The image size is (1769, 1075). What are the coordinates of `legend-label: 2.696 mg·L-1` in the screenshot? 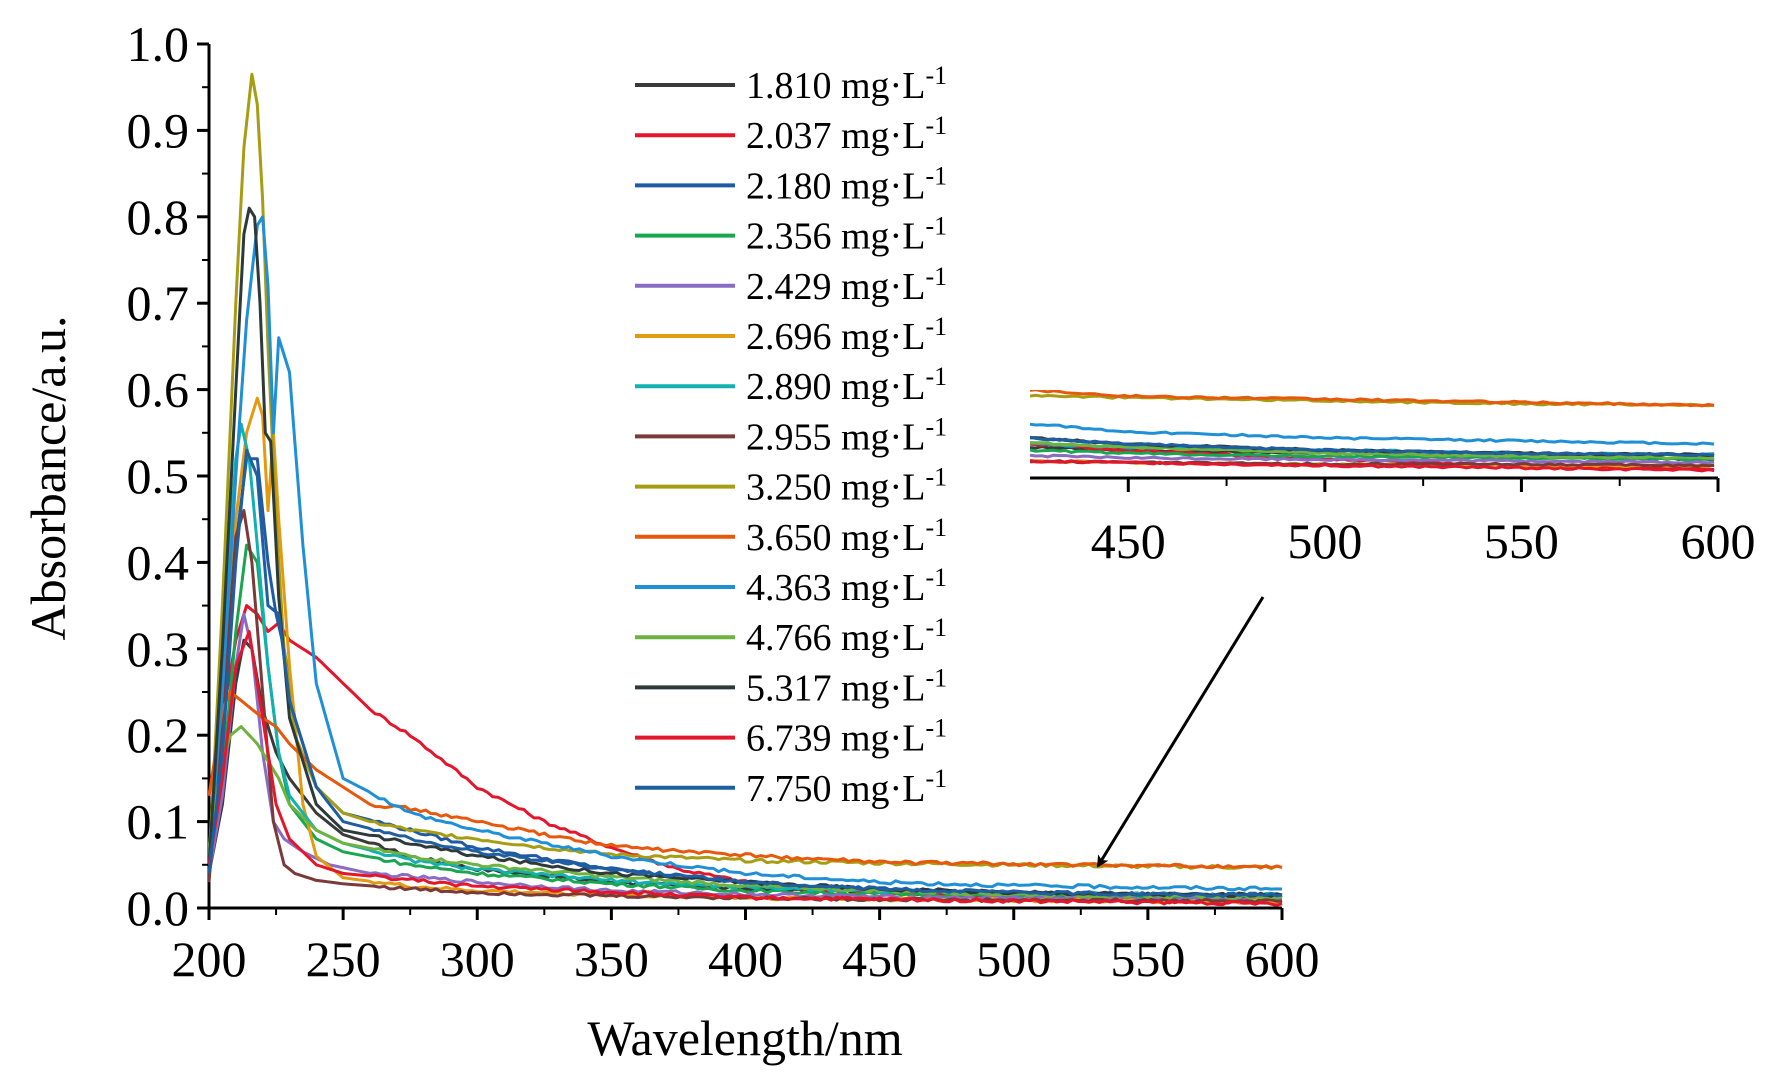 It's located at (846, 335).